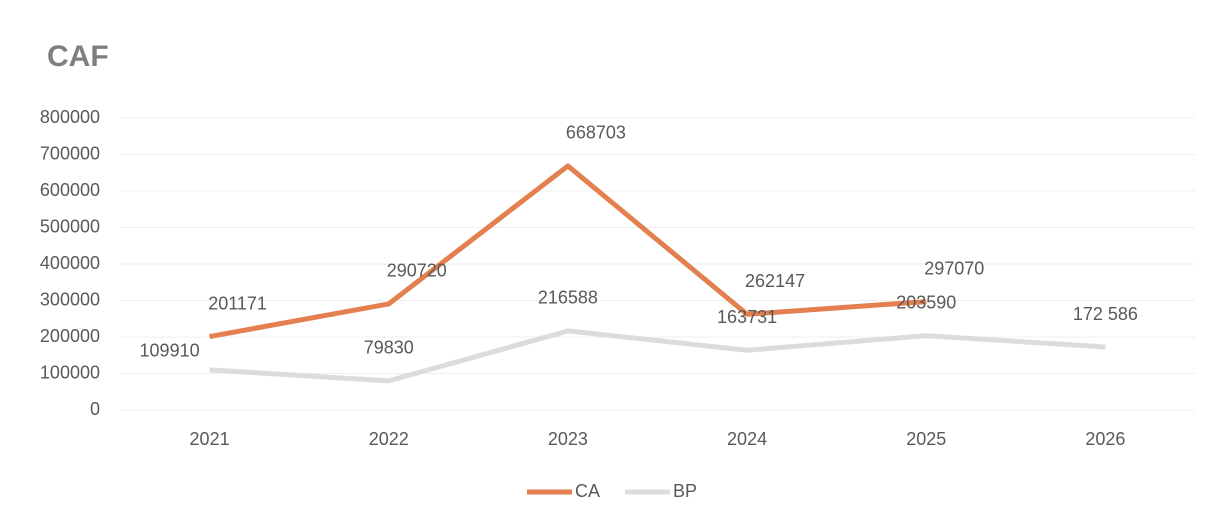 This screenshot has width=1217, height=527. What do you see at coordinates (587, 491) in the screenshot?
I see `legend-label: CA` at bounding box center [587, 491].